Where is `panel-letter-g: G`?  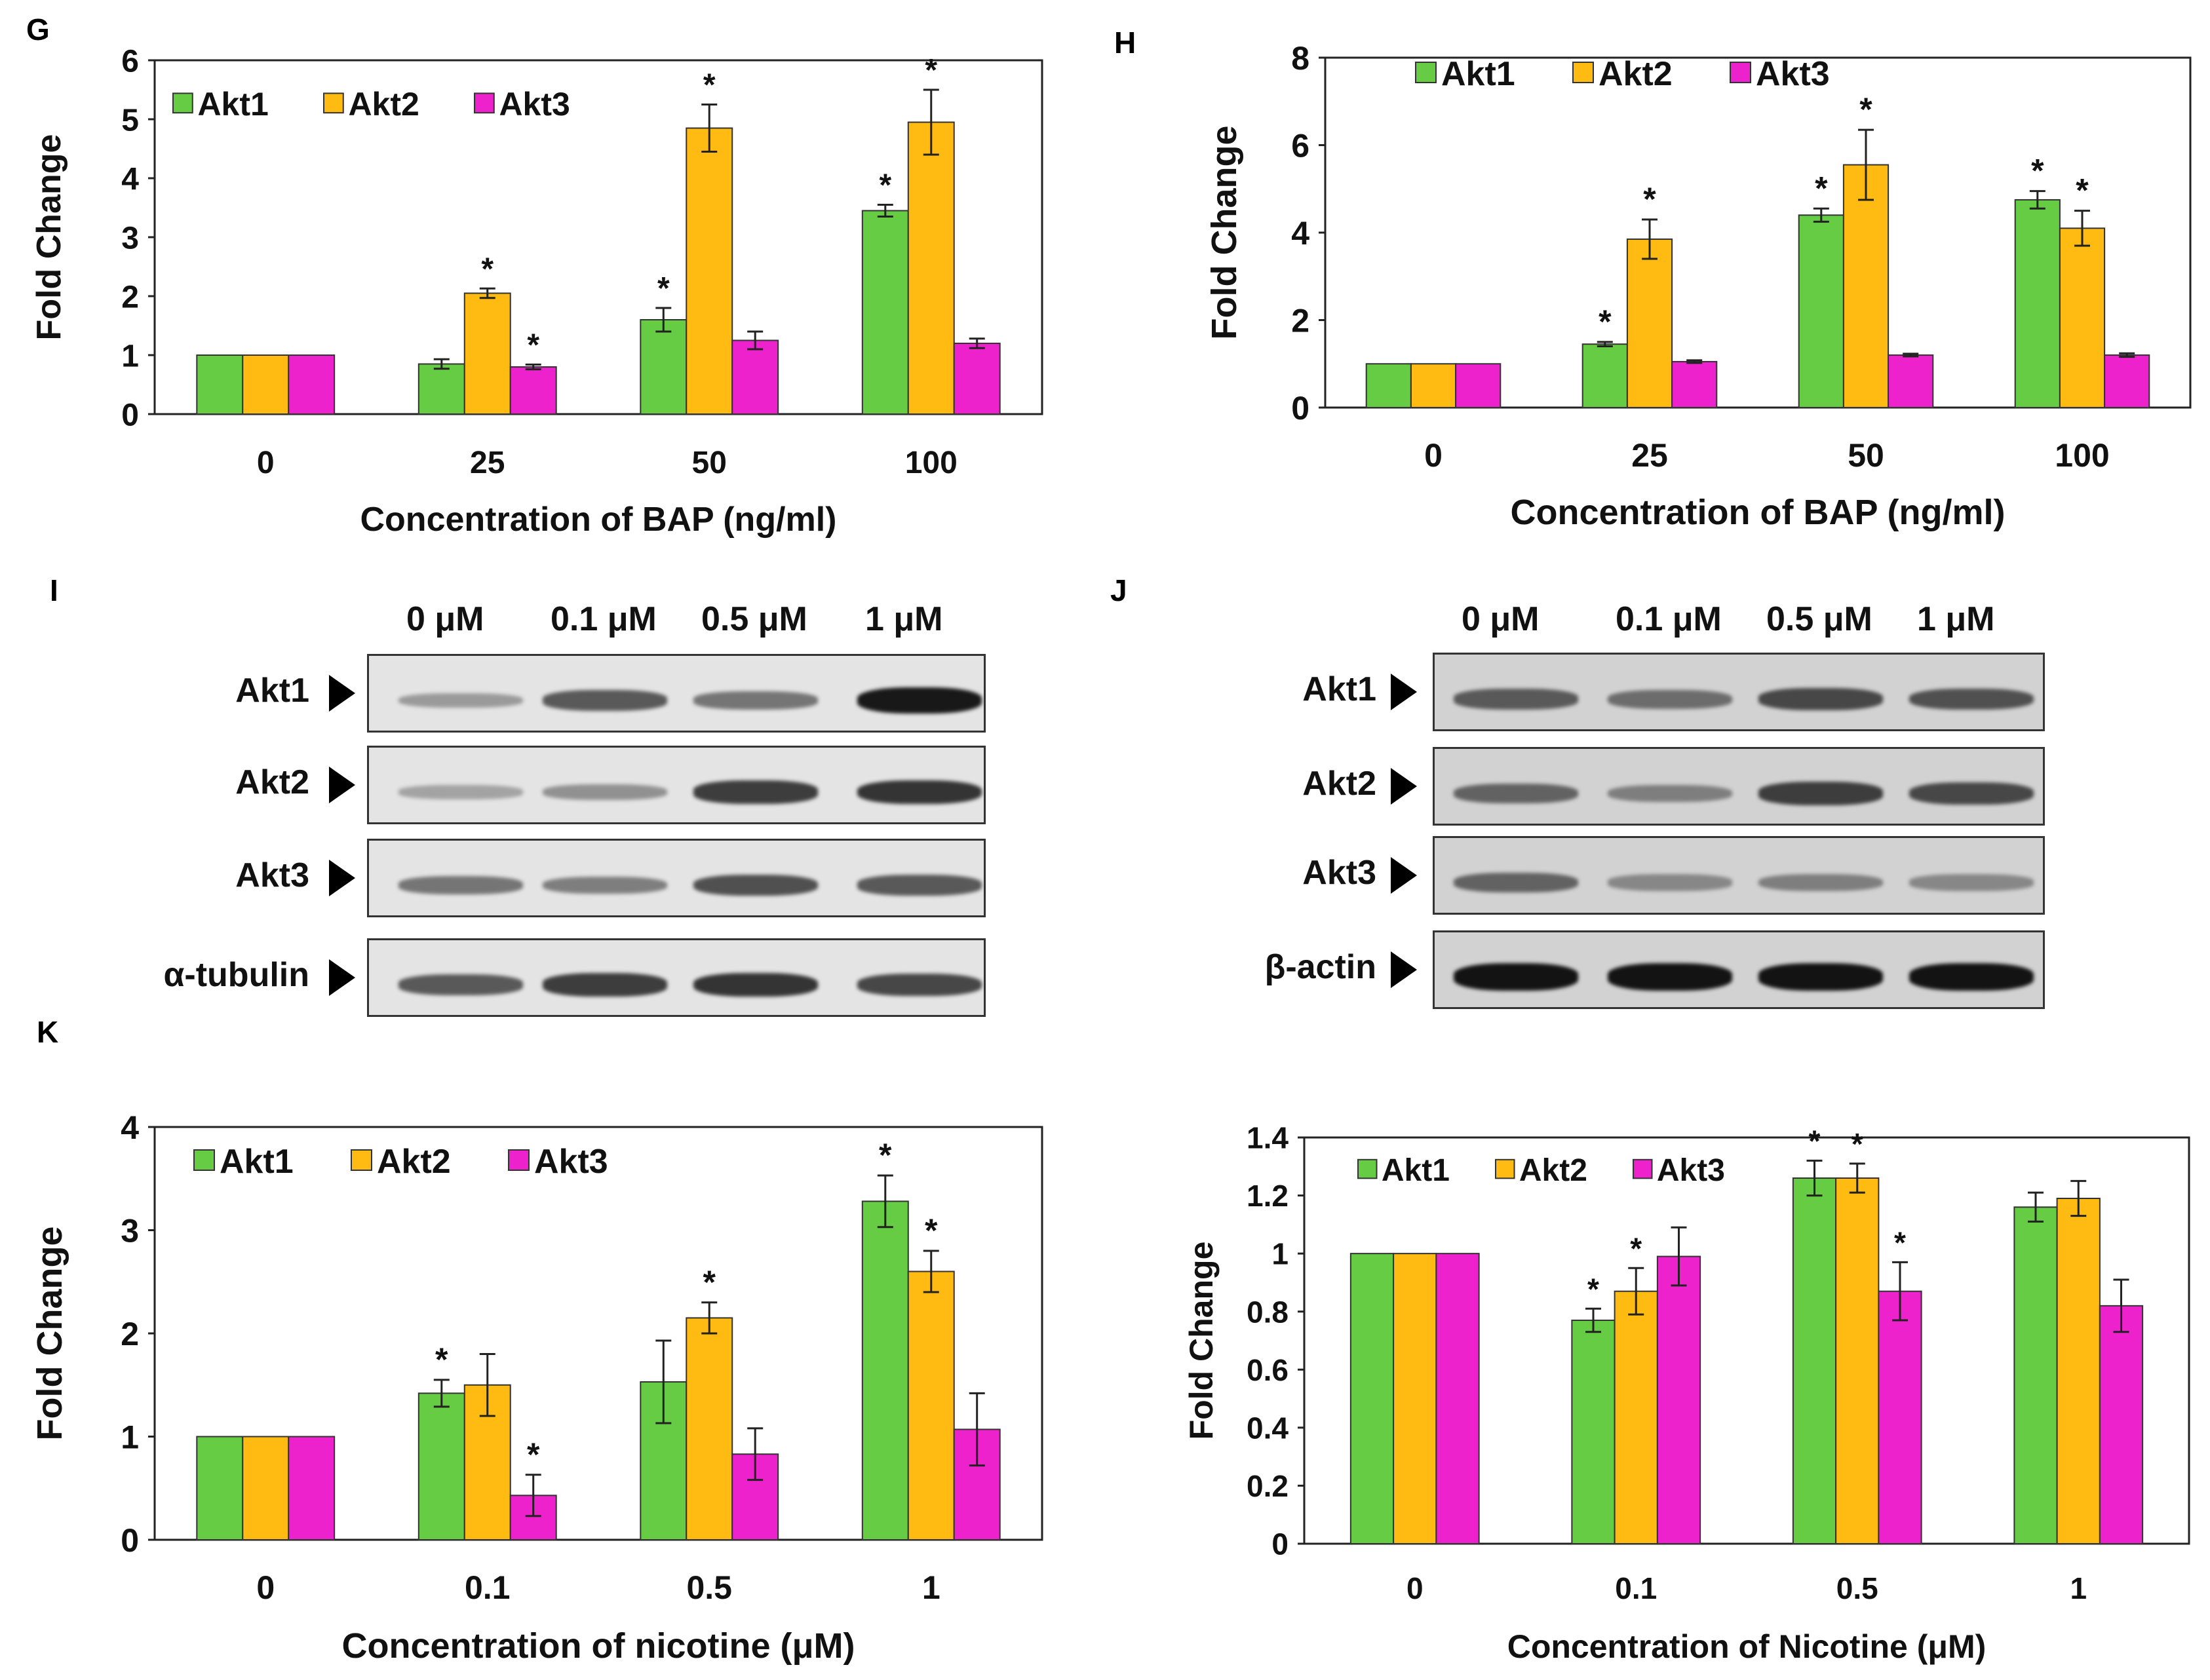
panel-letter-g: G is located at coordinates (38, 29).